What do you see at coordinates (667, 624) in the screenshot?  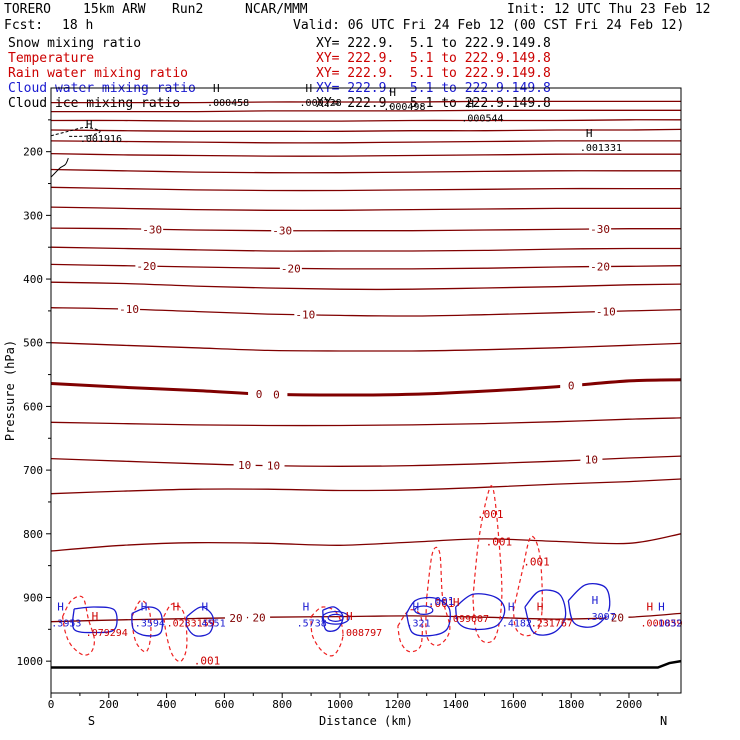 I see `high-marker-value-13: .1032` at bounding box center [667, 624].